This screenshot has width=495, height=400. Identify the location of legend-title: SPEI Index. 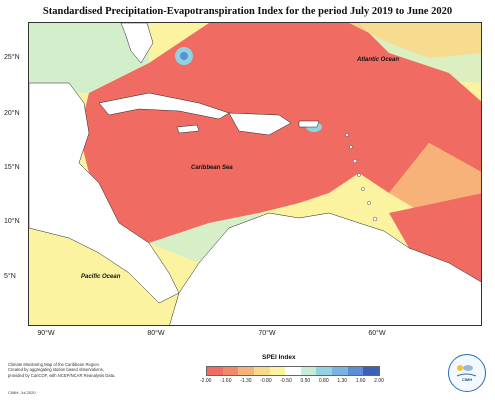
(279, 357).